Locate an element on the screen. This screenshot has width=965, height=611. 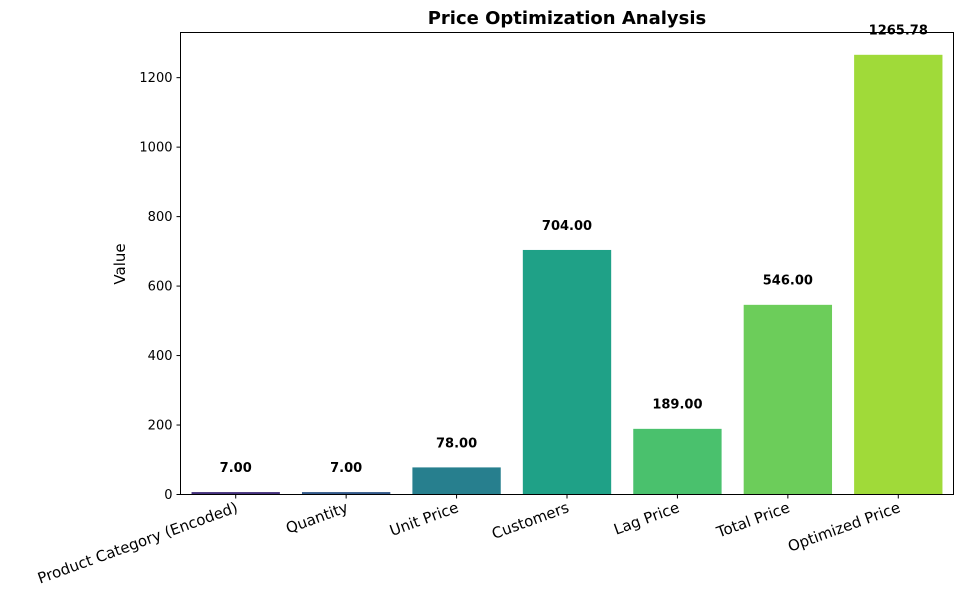
y-tick-label: 1000 is located at coordinates (155, 148).